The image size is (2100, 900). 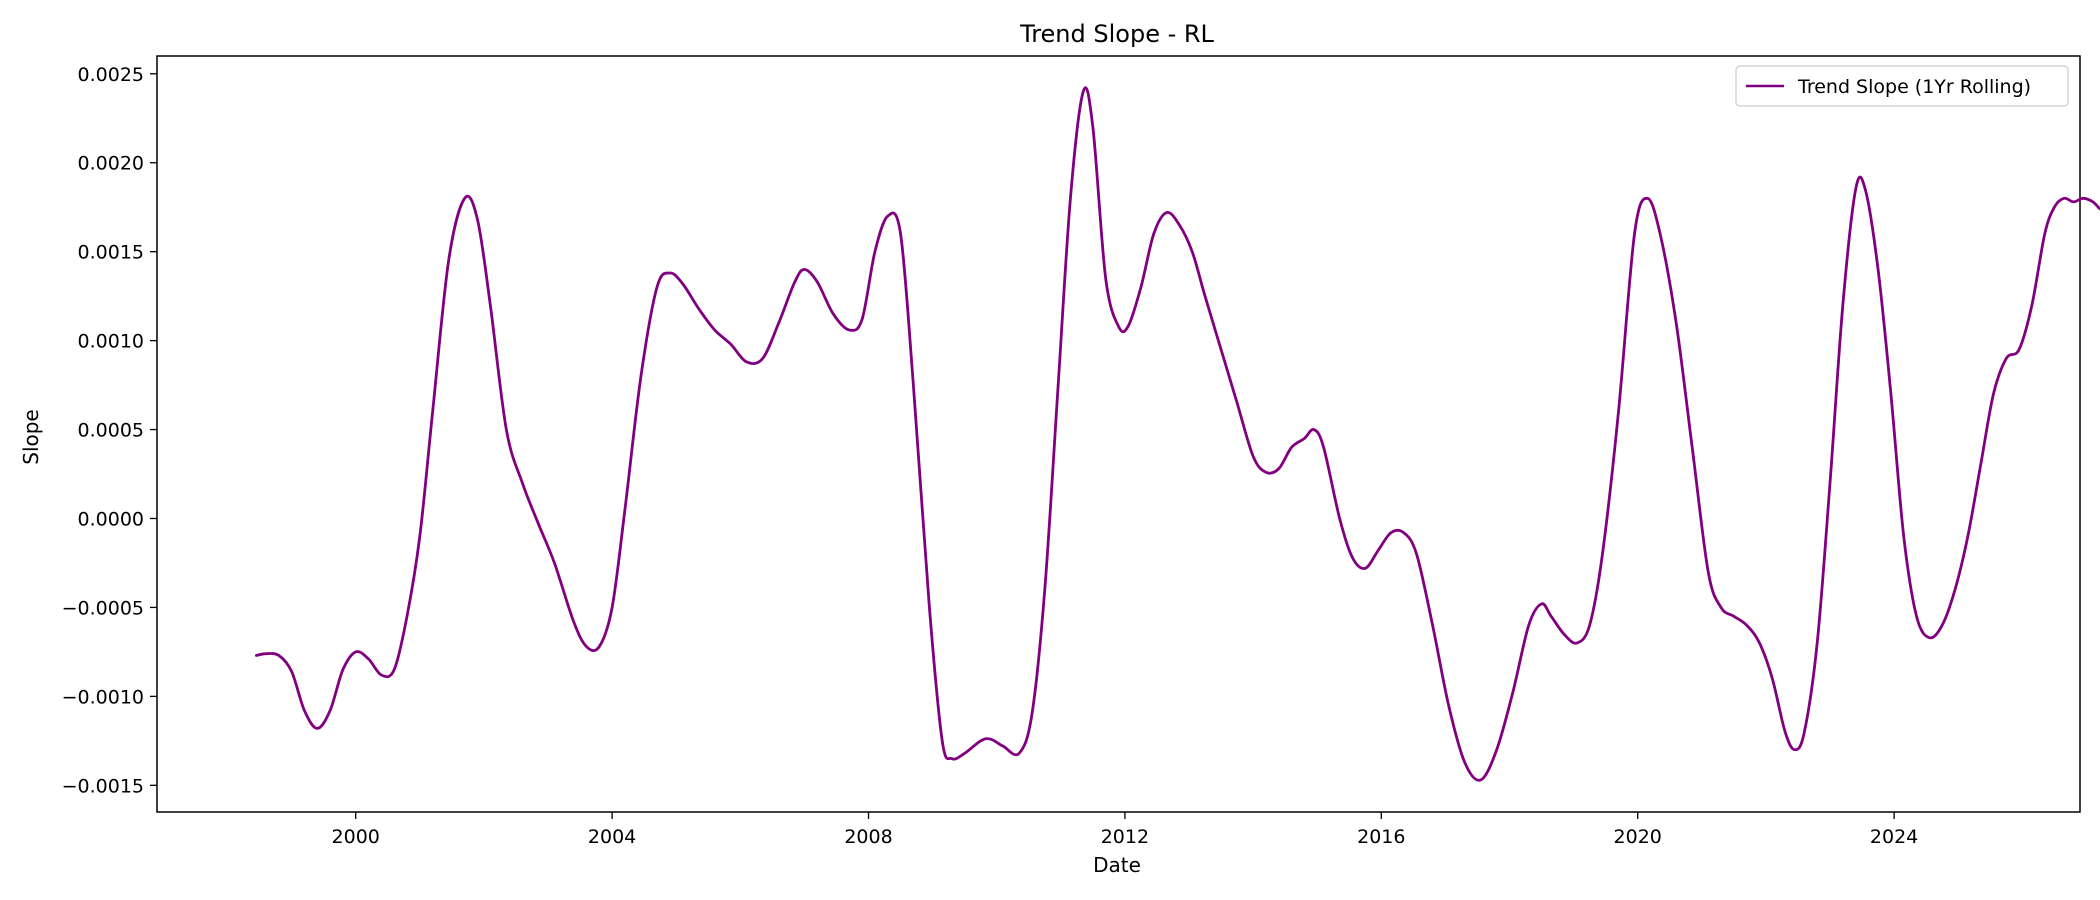 I want to click on y-tick-label: 0.0025, so click(x=111, y=75).